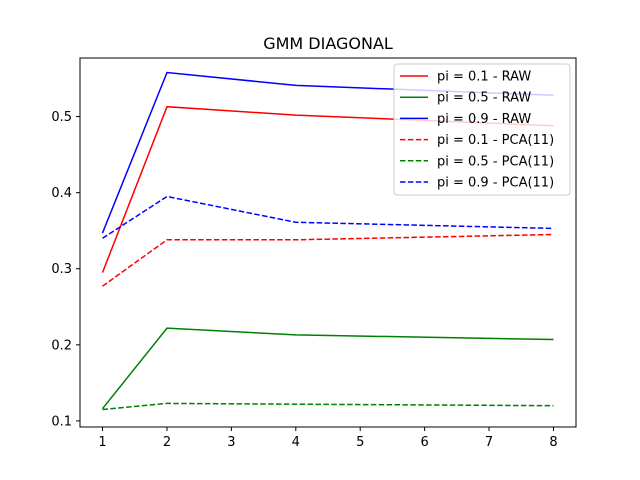  What do you see at coordinates (102, 442) in the screenshot?
I see `x-tick-label: 1` at bounding box center [102, 442].